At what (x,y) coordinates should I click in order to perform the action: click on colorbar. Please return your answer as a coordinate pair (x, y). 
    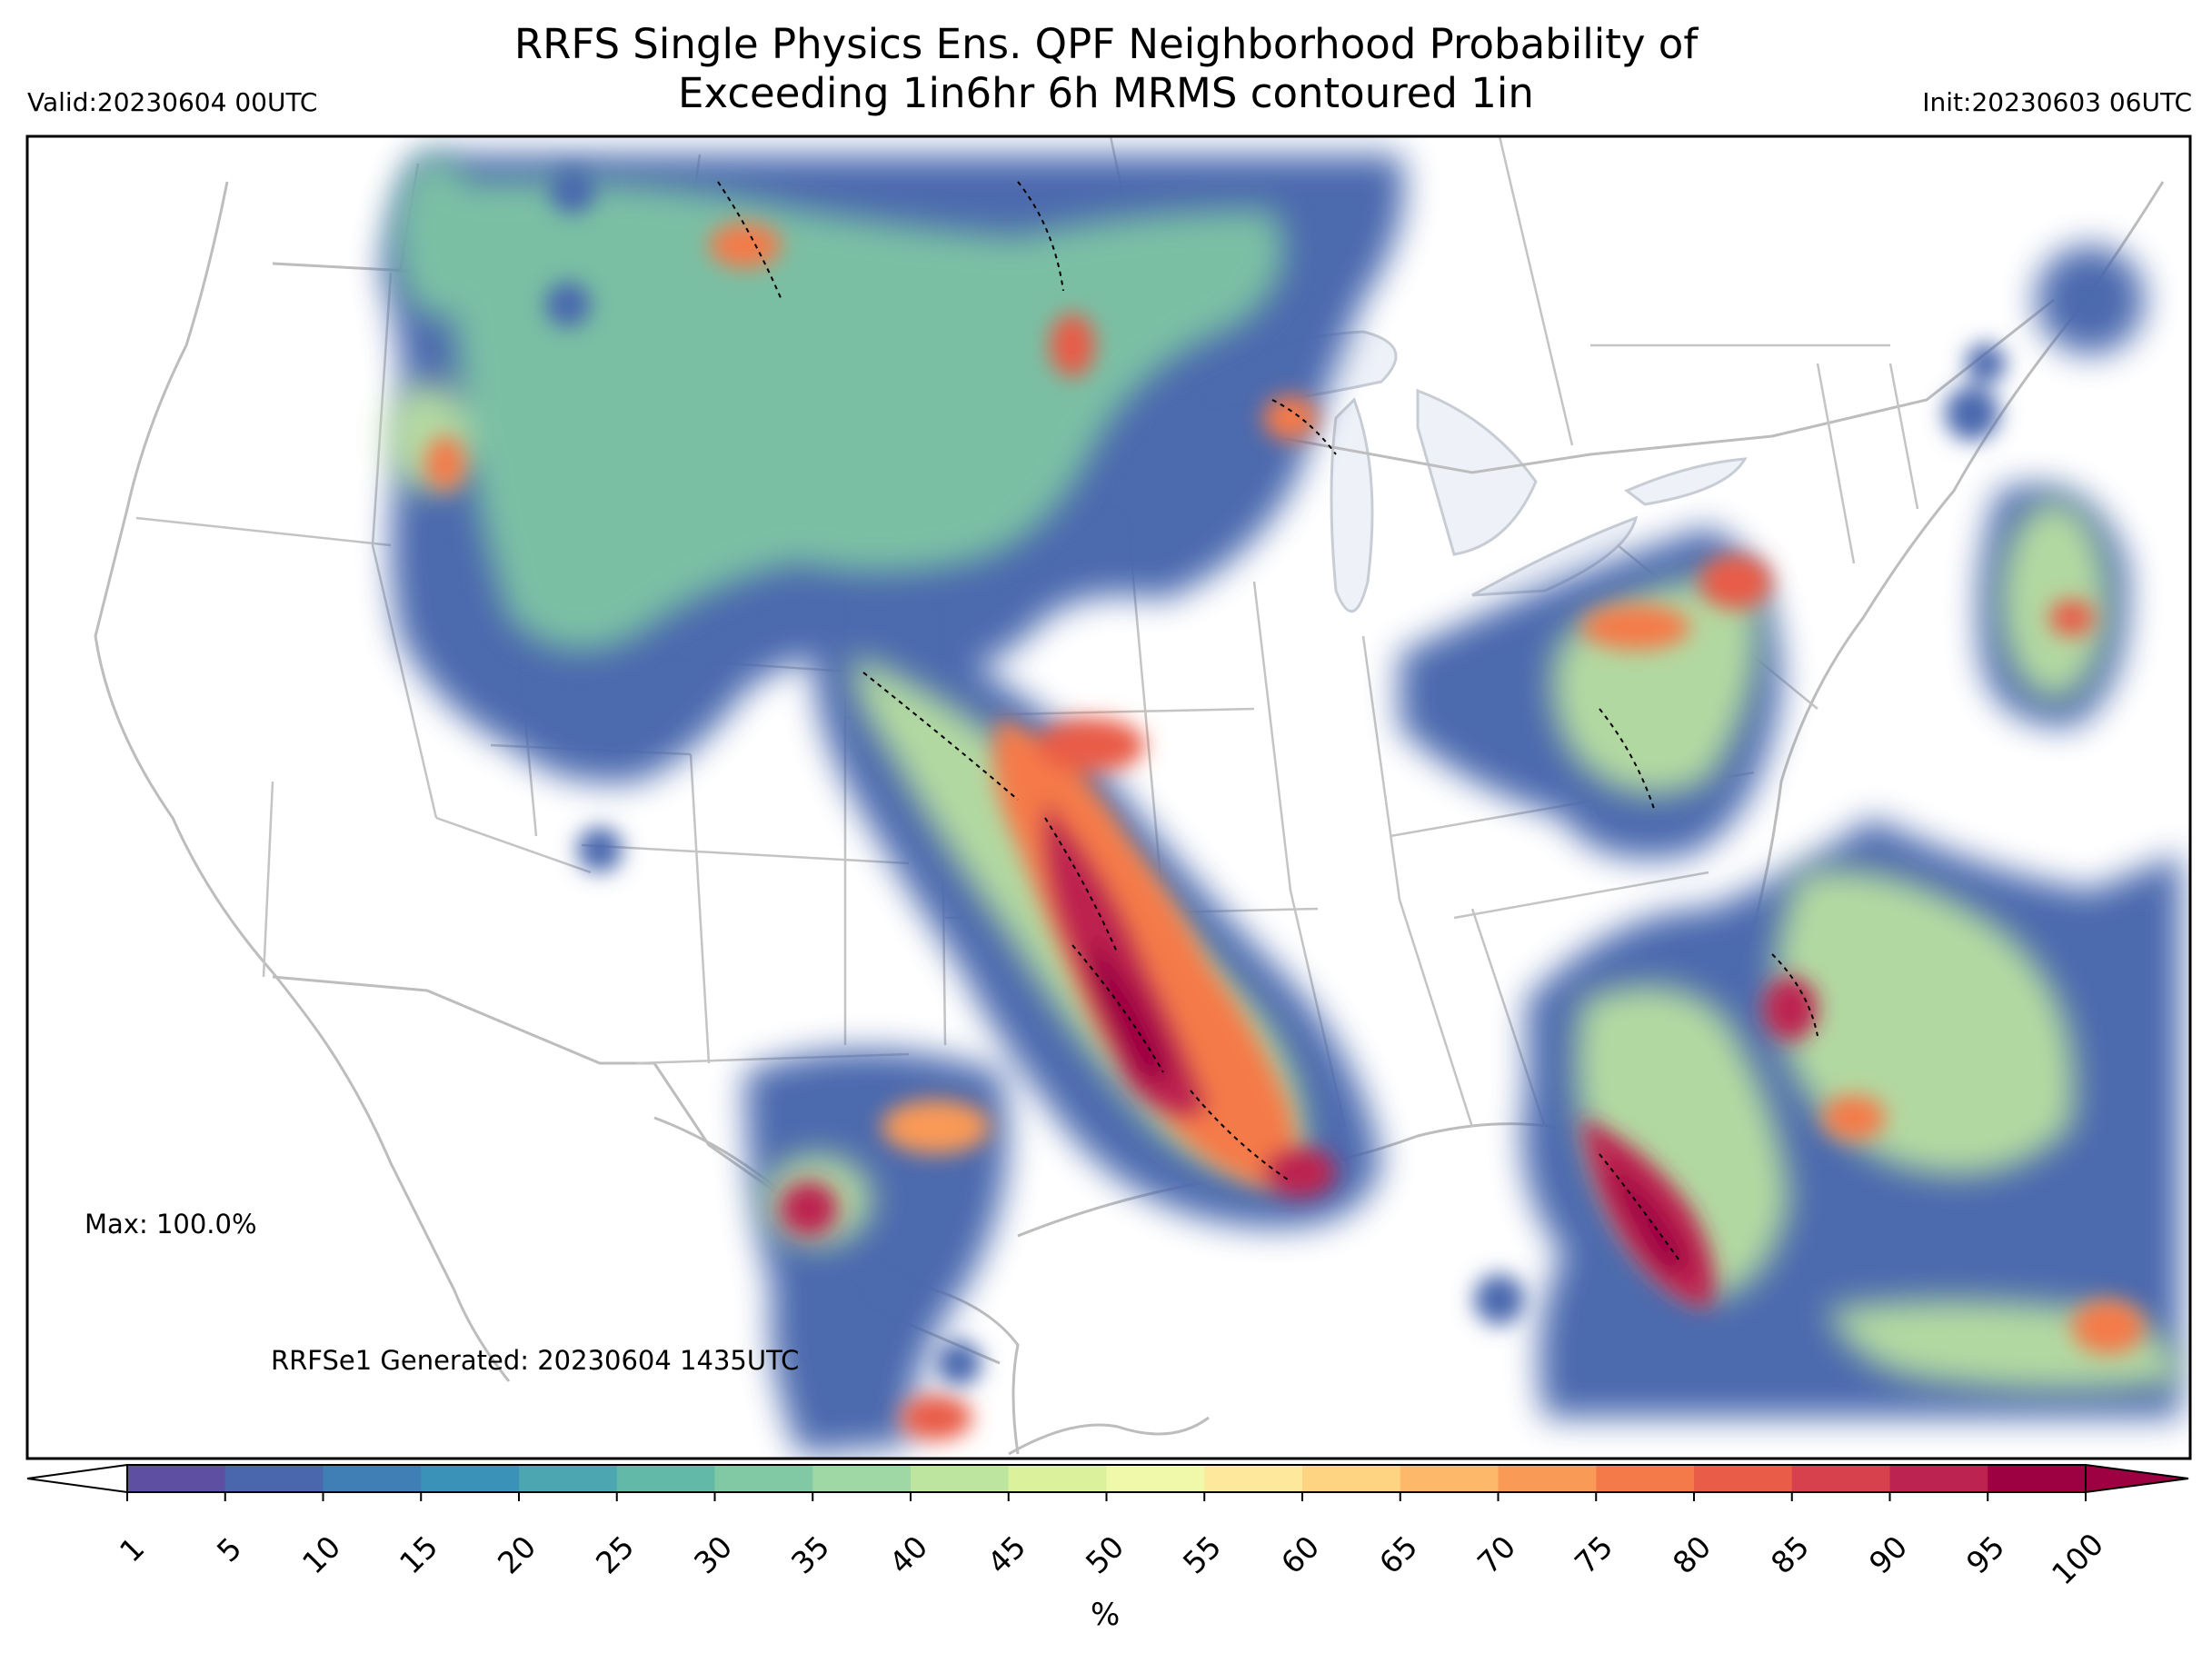
    Looking at the image, I should click on (1107, 1482).